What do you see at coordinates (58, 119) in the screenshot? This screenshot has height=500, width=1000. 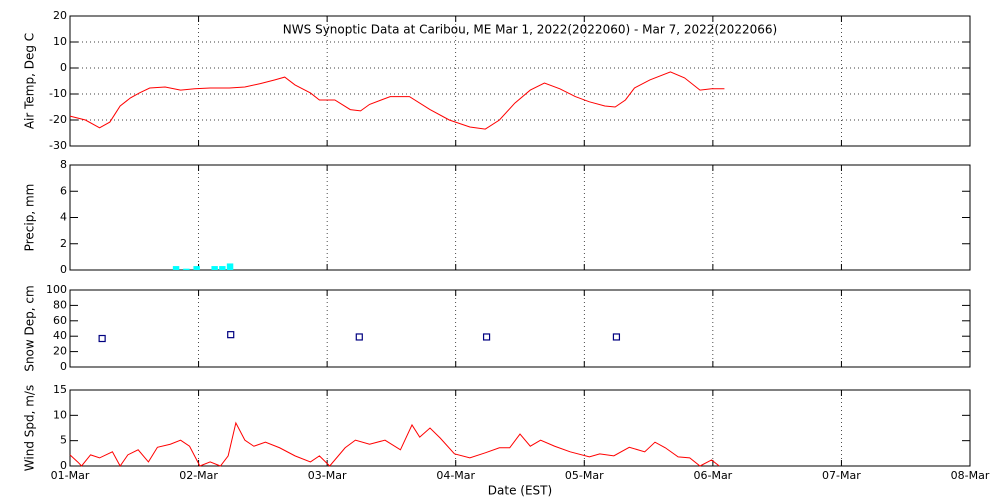 I see `y-tick-label: -20` at bounding box center [58, 119].